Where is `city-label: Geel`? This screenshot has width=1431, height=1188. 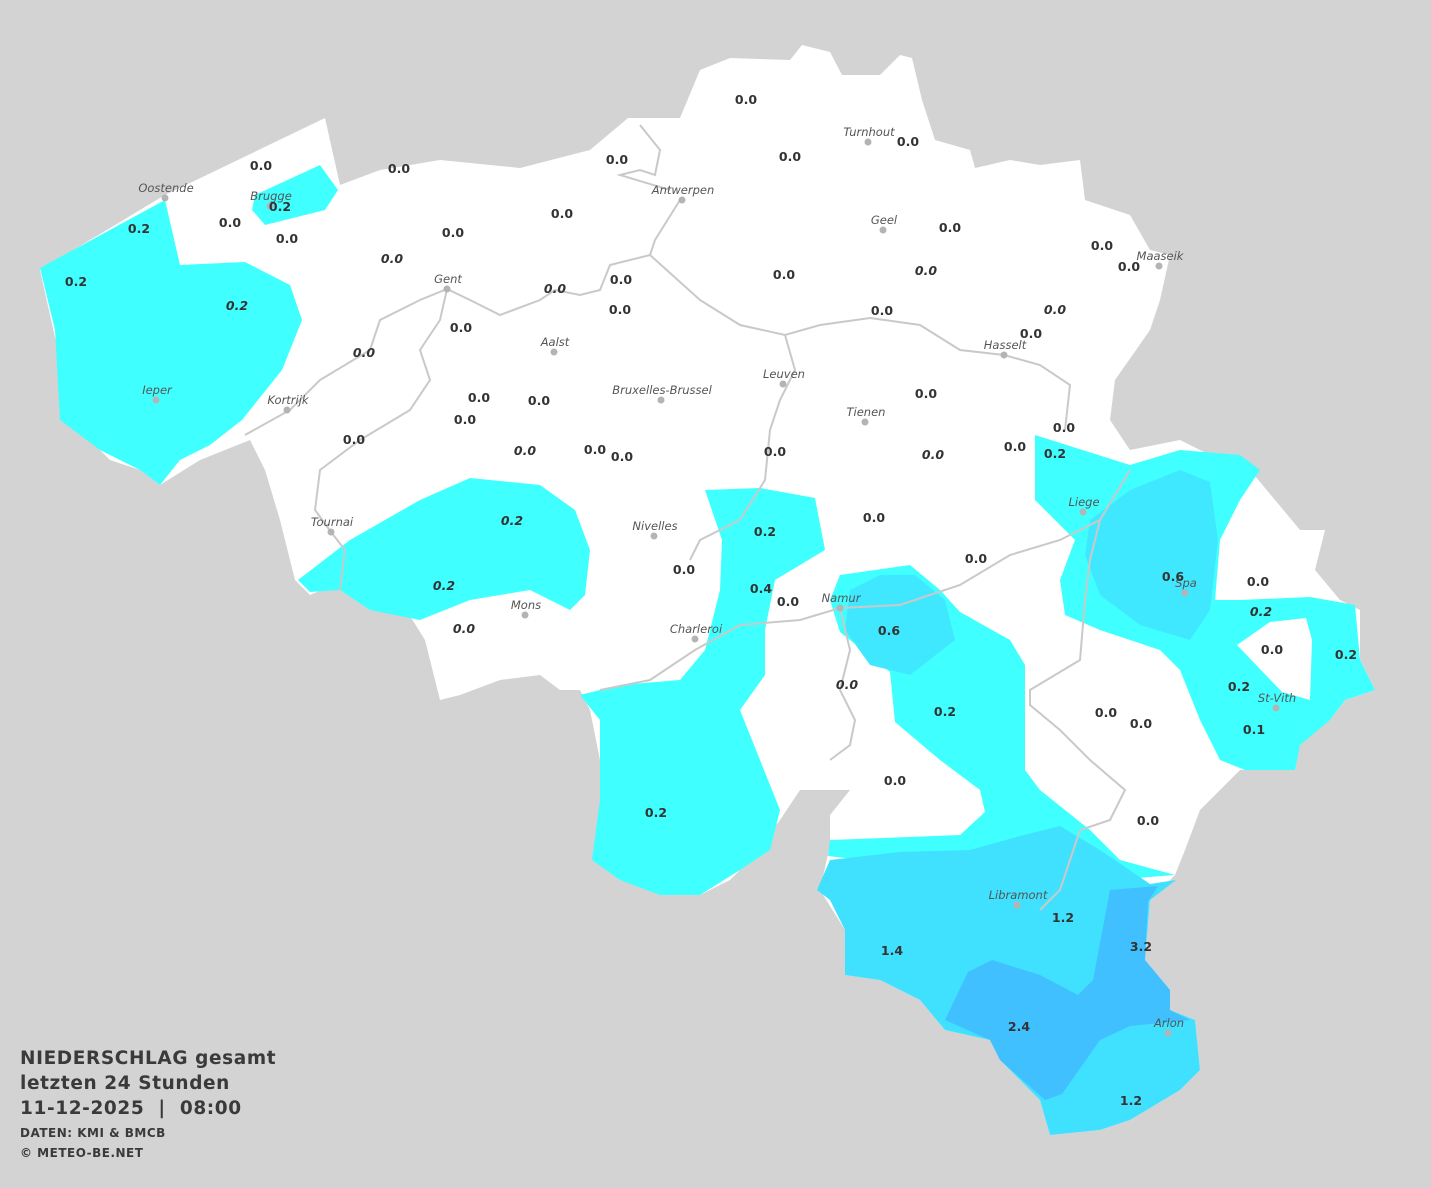
city-label: Geel is located at coordinates (884, 220).